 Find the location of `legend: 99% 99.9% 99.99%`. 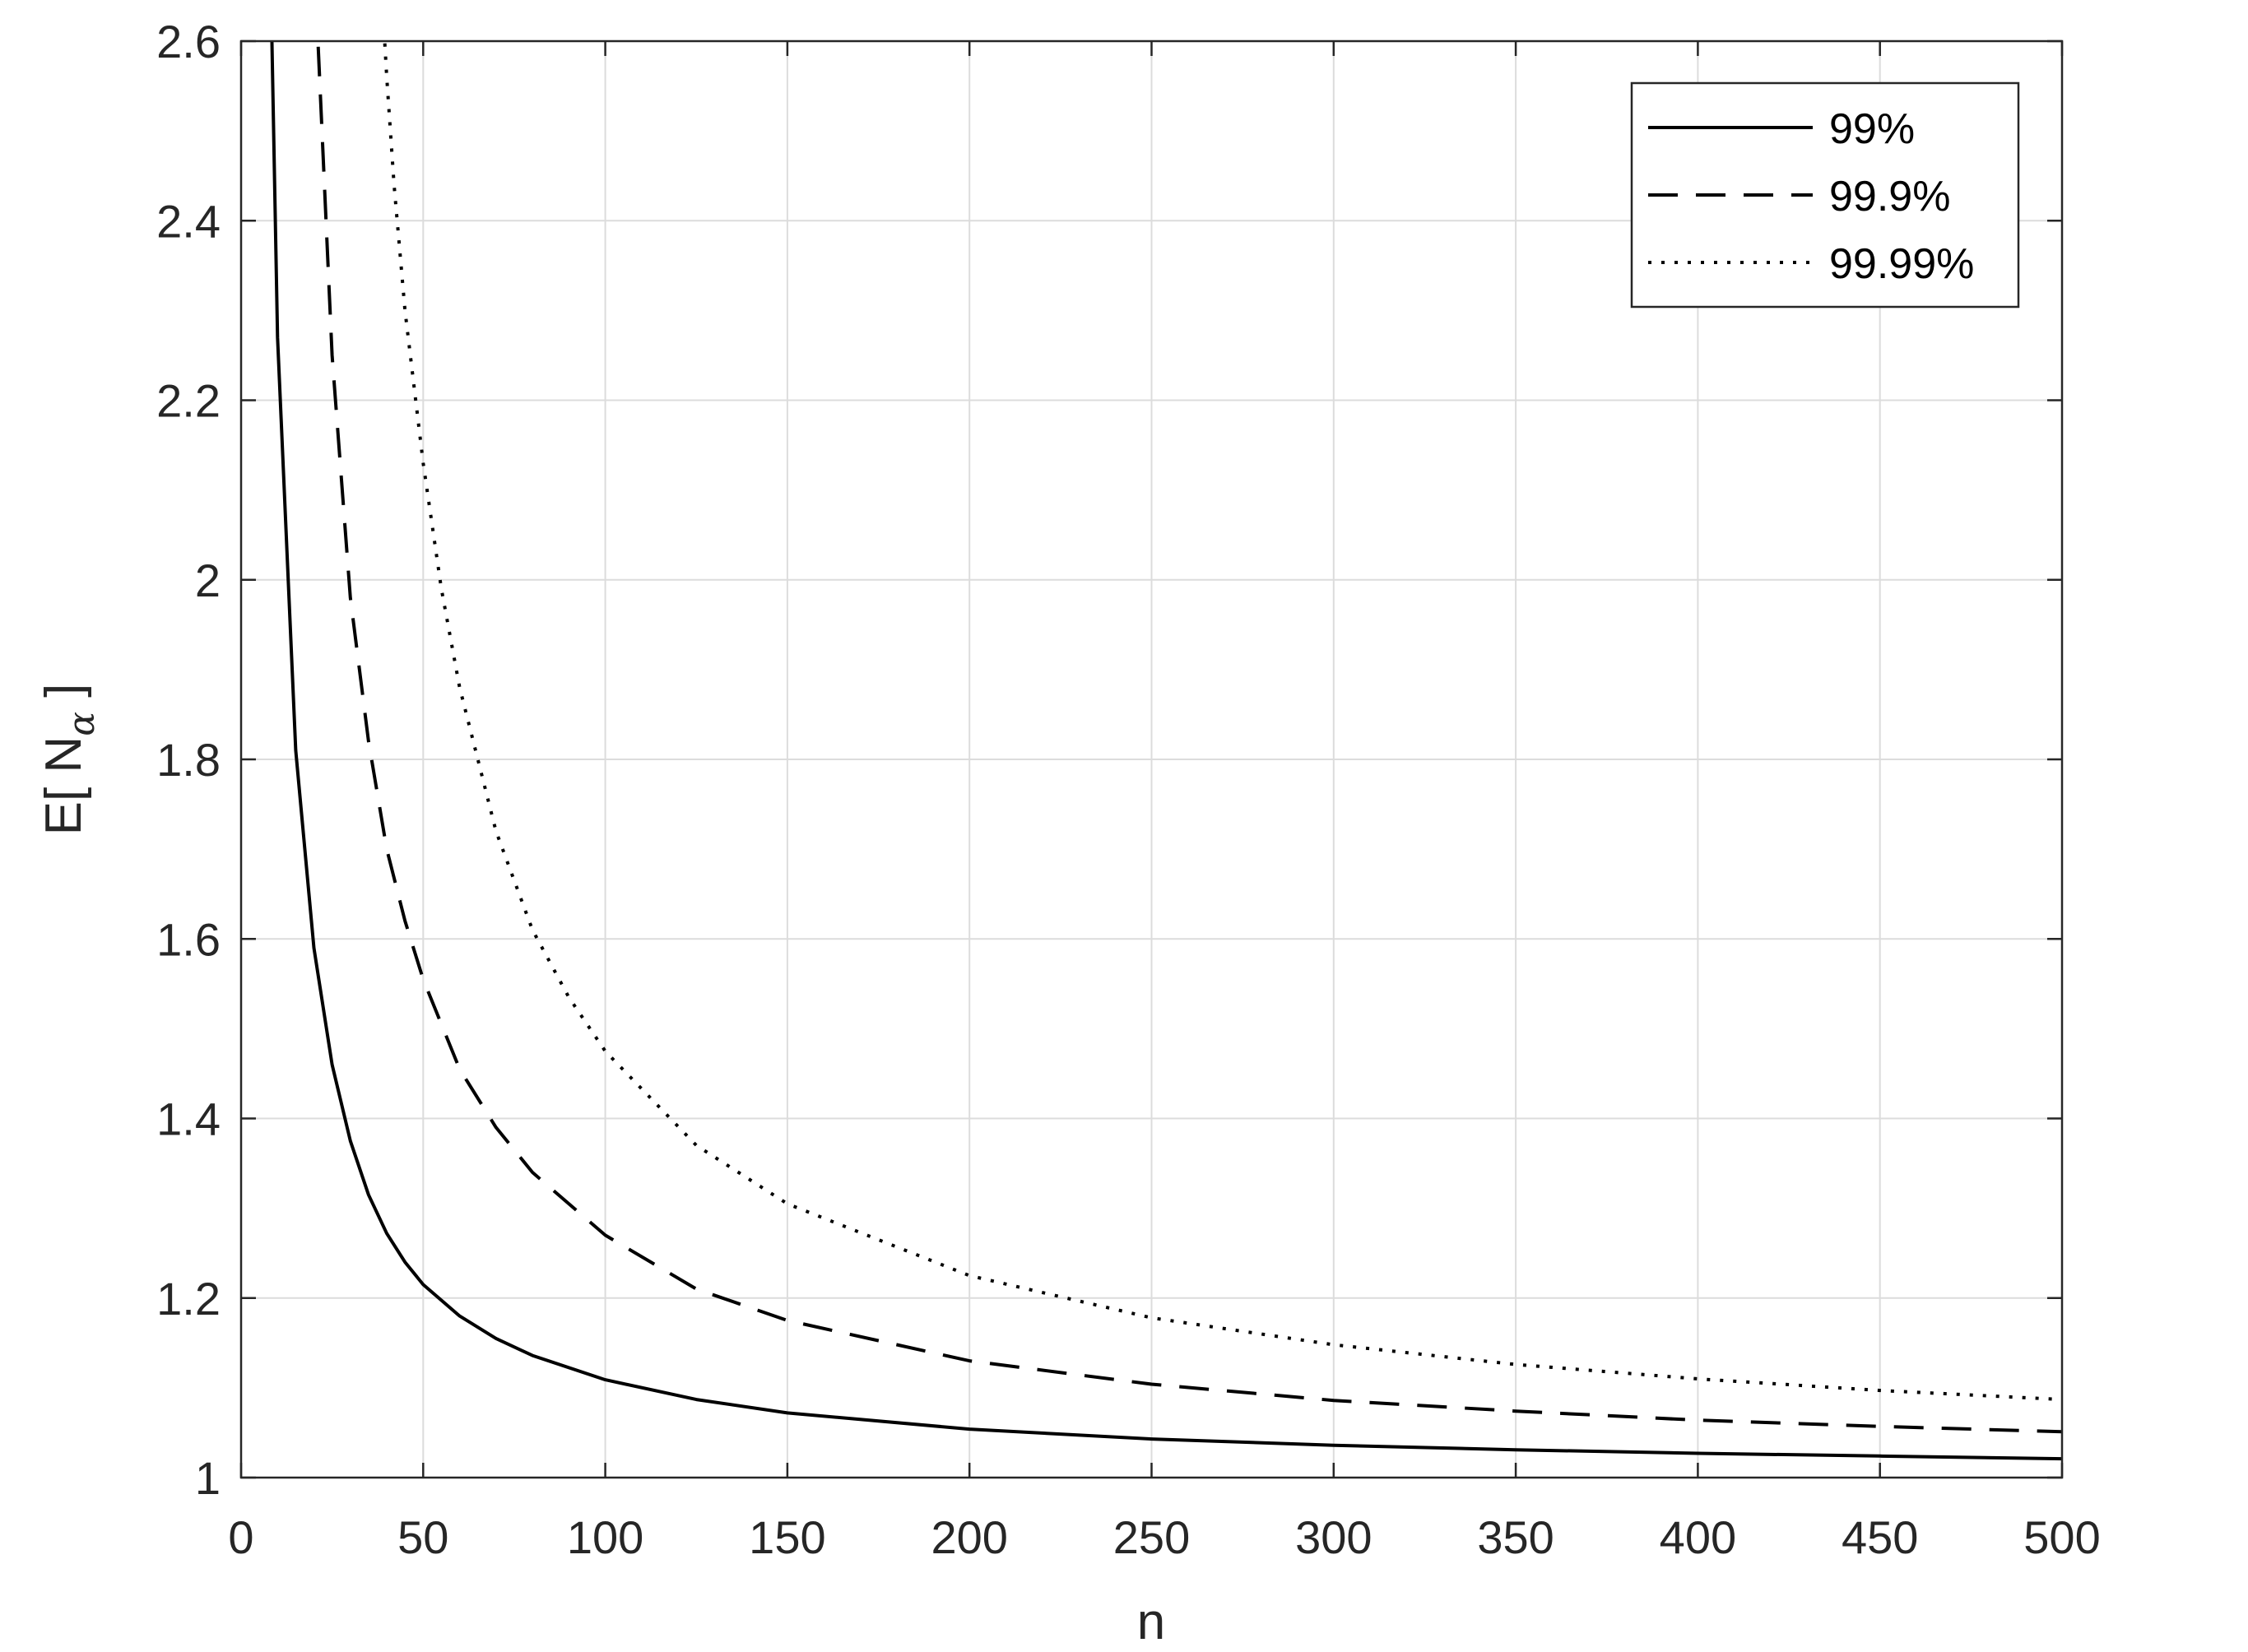

legend: 99% 99.9% 99.99% is located at coordinates (1825, 195).